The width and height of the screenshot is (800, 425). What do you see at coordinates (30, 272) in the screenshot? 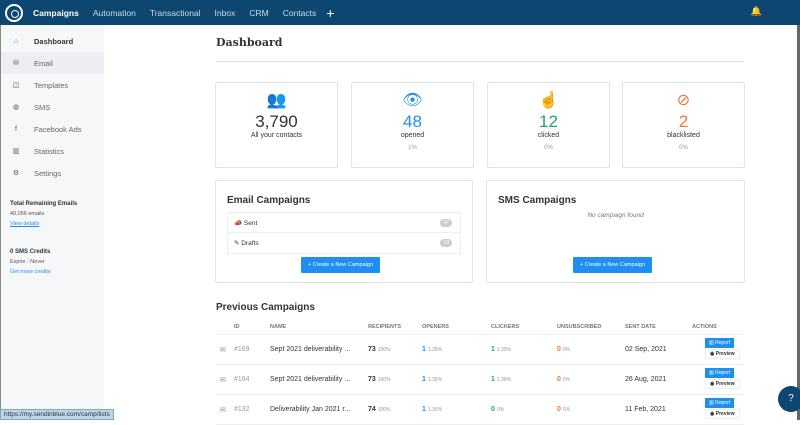
I see `get-credits-link: Get more credits` at bounding box center [30, 272].